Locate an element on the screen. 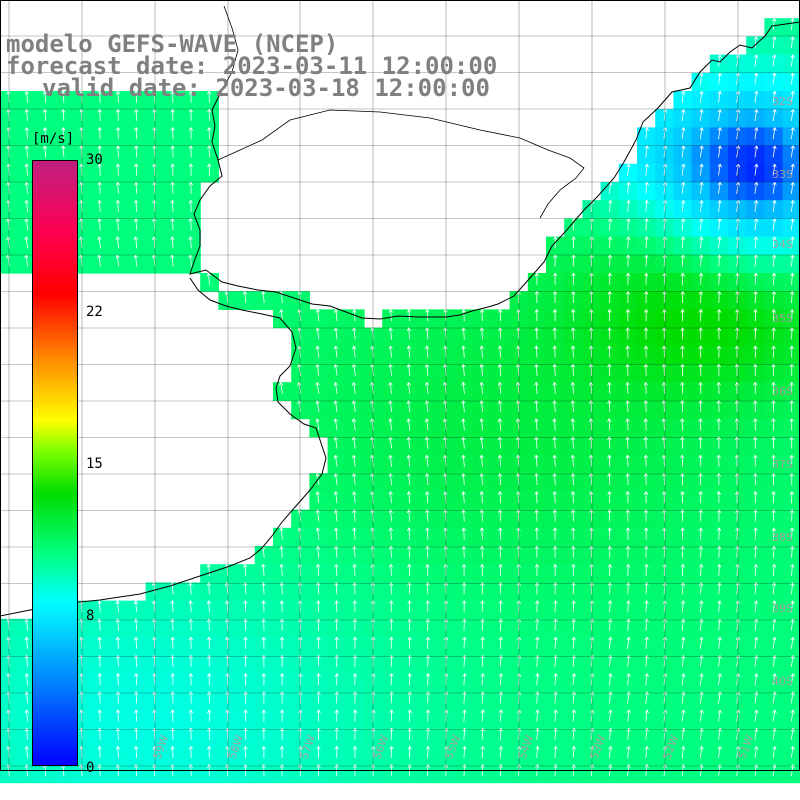 The height and width of the screenshot is (800, 800). latitude-label: 35S is located at coordinates (782, 318).